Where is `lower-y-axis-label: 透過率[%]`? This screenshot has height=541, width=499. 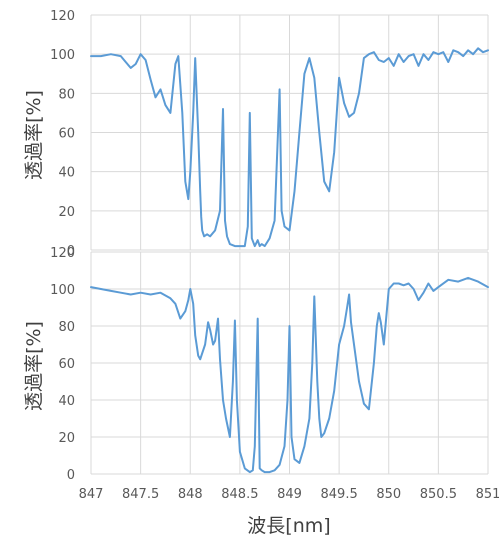 lower-y-axis-label: 透過率[%] is located at coordinates (34, 366).